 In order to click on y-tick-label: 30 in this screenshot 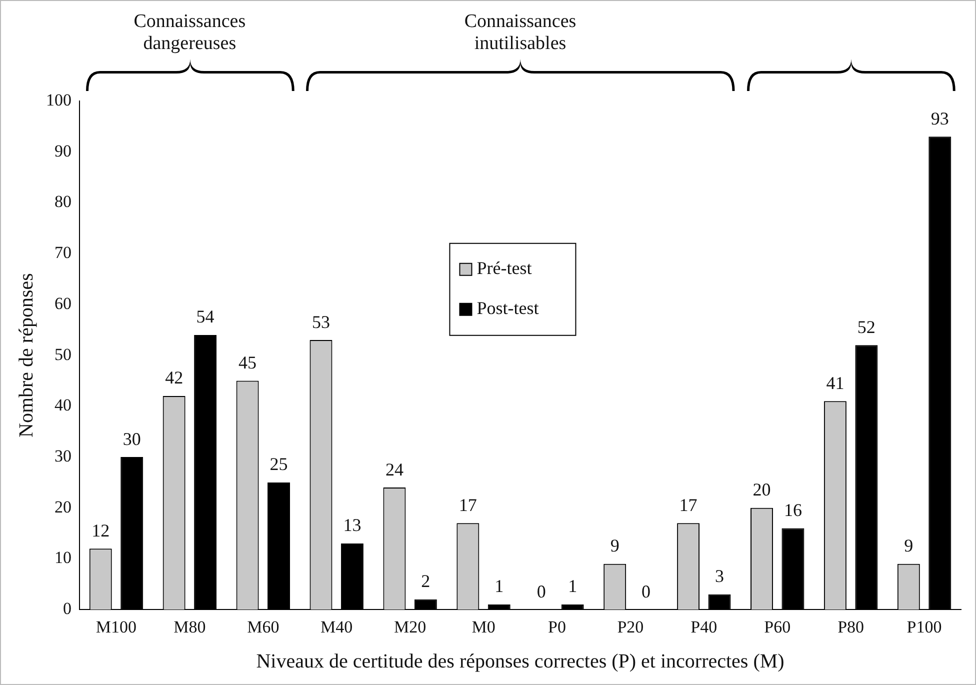, I will do `click(63, 456)`.